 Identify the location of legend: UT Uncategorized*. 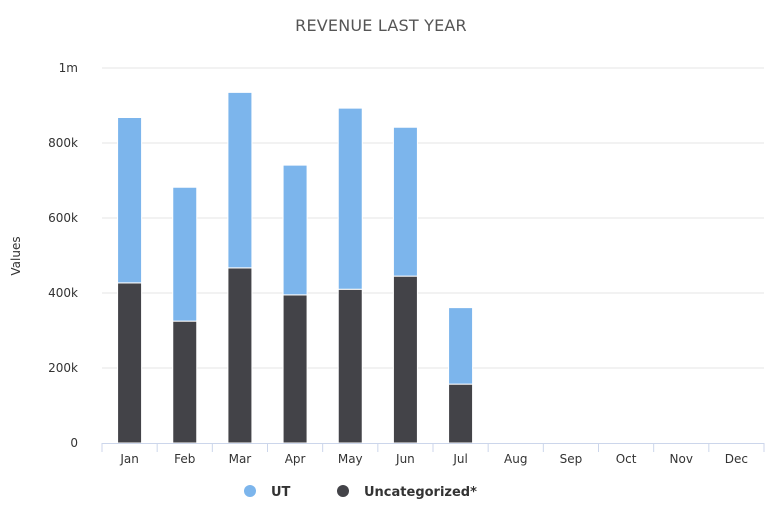
(360, 492).